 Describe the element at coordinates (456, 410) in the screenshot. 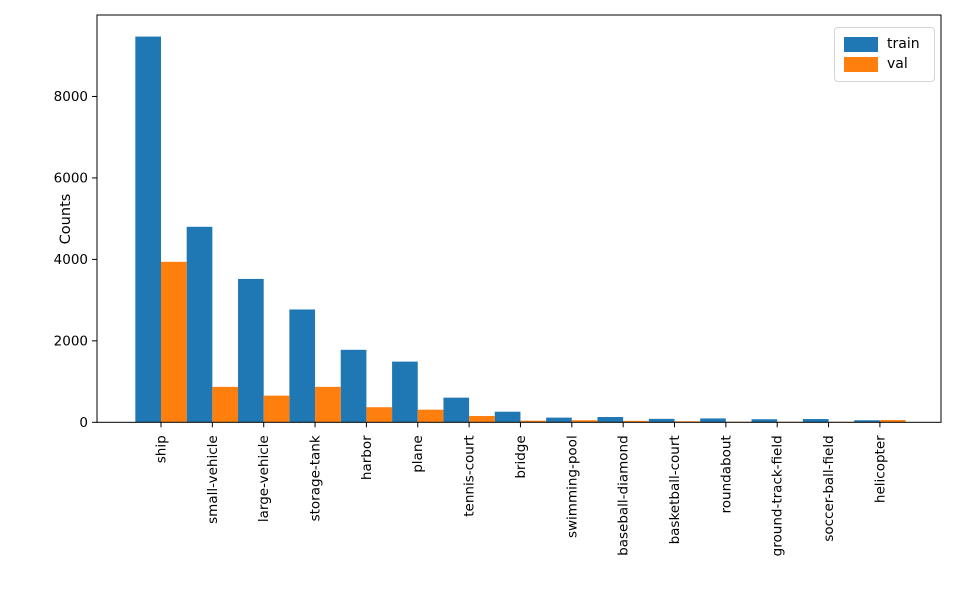

I see `bar-train-tennis-court` at that location.